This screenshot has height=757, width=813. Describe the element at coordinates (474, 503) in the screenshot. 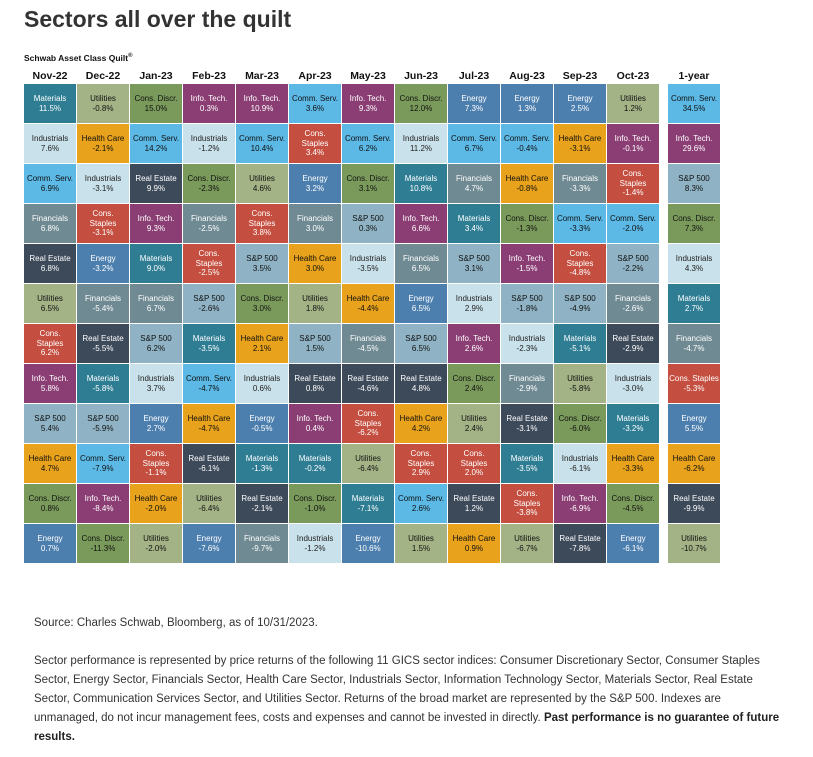

I see `quilt-cell: Real Estate 1.2%` at that location.